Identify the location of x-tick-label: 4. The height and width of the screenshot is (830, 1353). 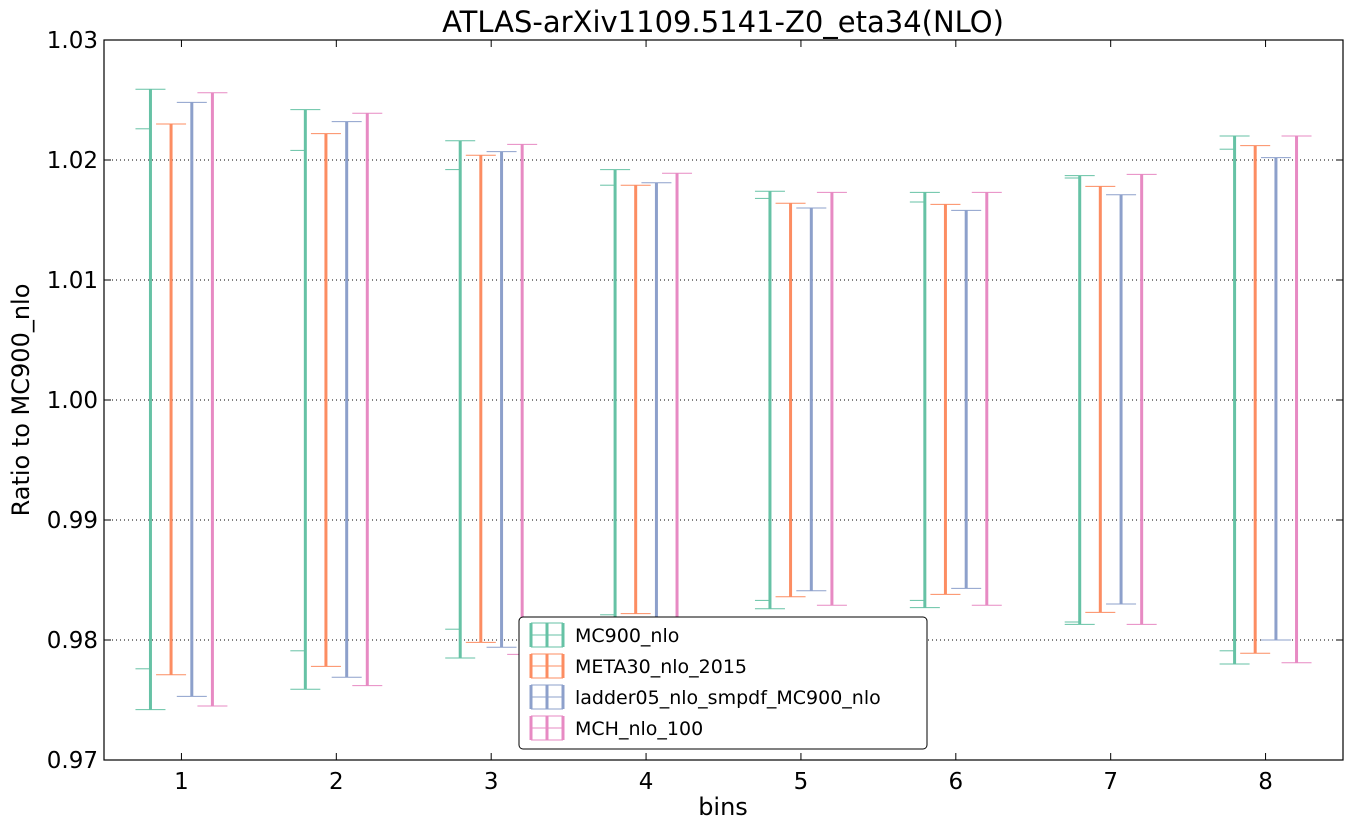
(646, 782).